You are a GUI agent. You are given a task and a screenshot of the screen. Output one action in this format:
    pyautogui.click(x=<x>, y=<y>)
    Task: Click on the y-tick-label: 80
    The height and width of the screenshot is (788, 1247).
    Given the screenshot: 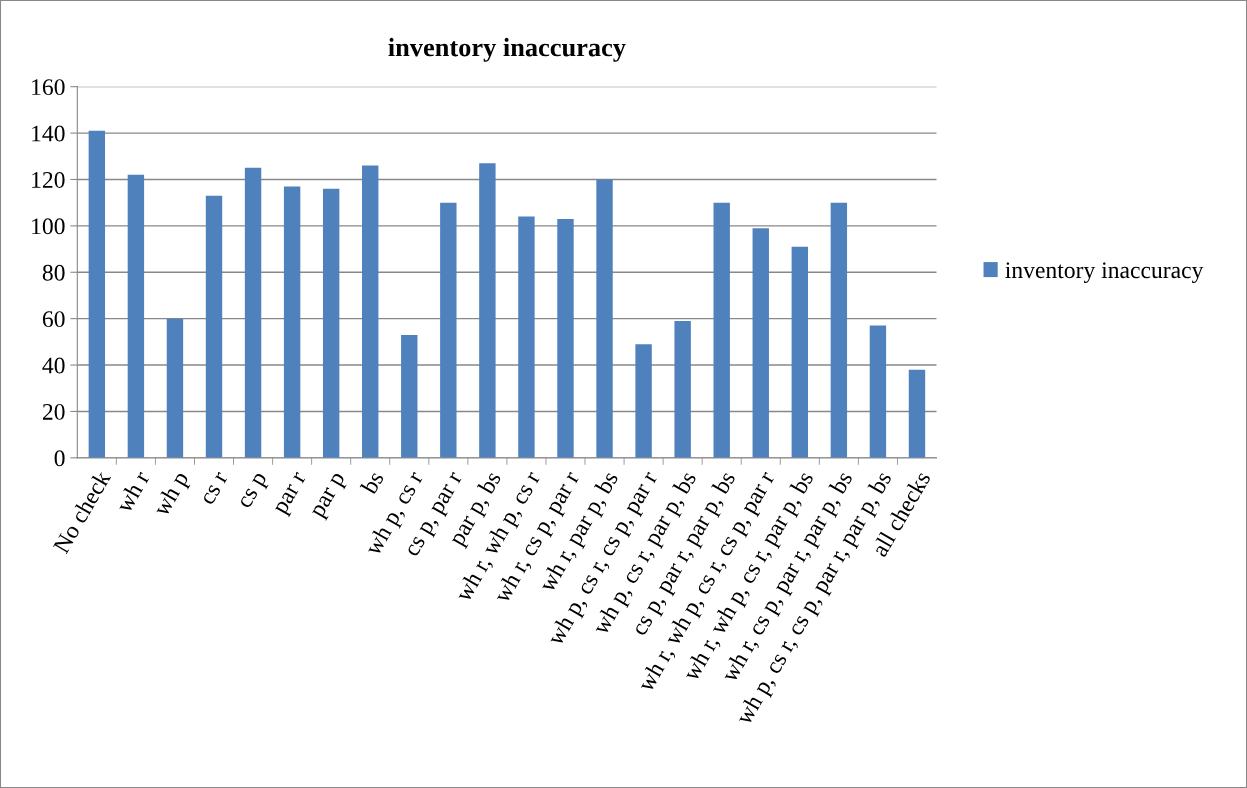 What is the action you would take?
    pyautogui.click(x=53, y=272)
    